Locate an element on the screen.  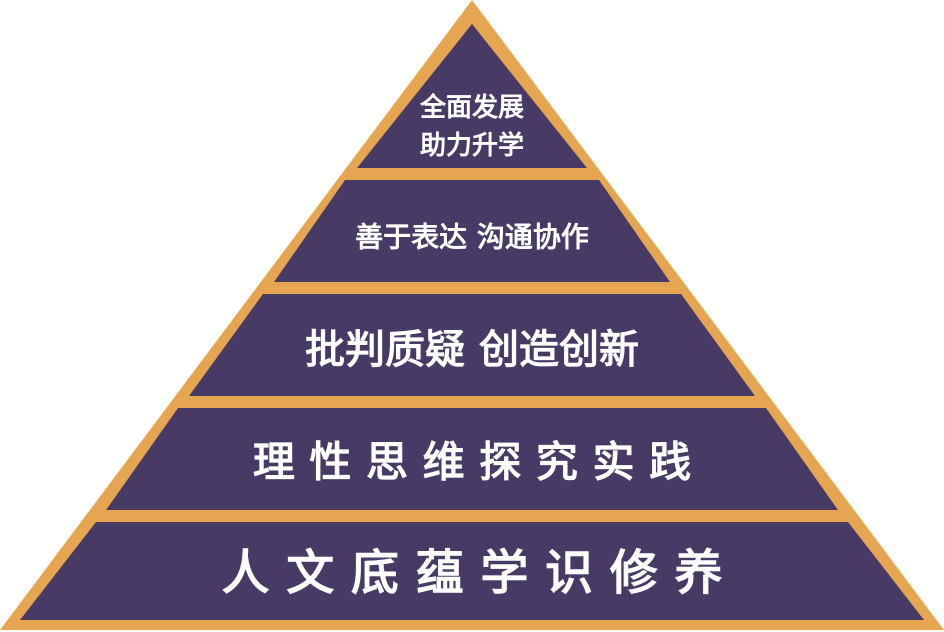
tier-3-label: 批判质疑 创造创新 is located at coordinates (472, 350).